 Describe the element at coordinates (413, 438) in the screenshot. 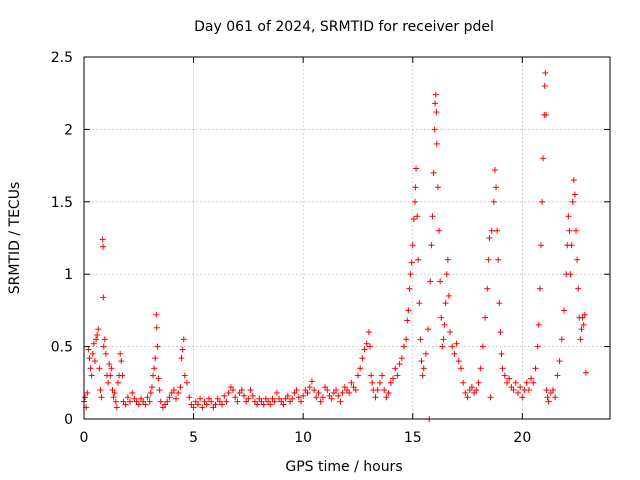

I see `x-tick-label: 15` at that location.